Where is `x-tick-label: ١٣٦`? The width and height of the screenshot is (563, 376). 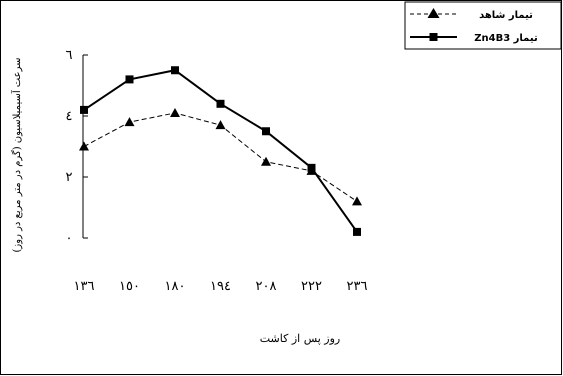 x-tick-label: ١٣٦ is located at coordinates (84, 286).